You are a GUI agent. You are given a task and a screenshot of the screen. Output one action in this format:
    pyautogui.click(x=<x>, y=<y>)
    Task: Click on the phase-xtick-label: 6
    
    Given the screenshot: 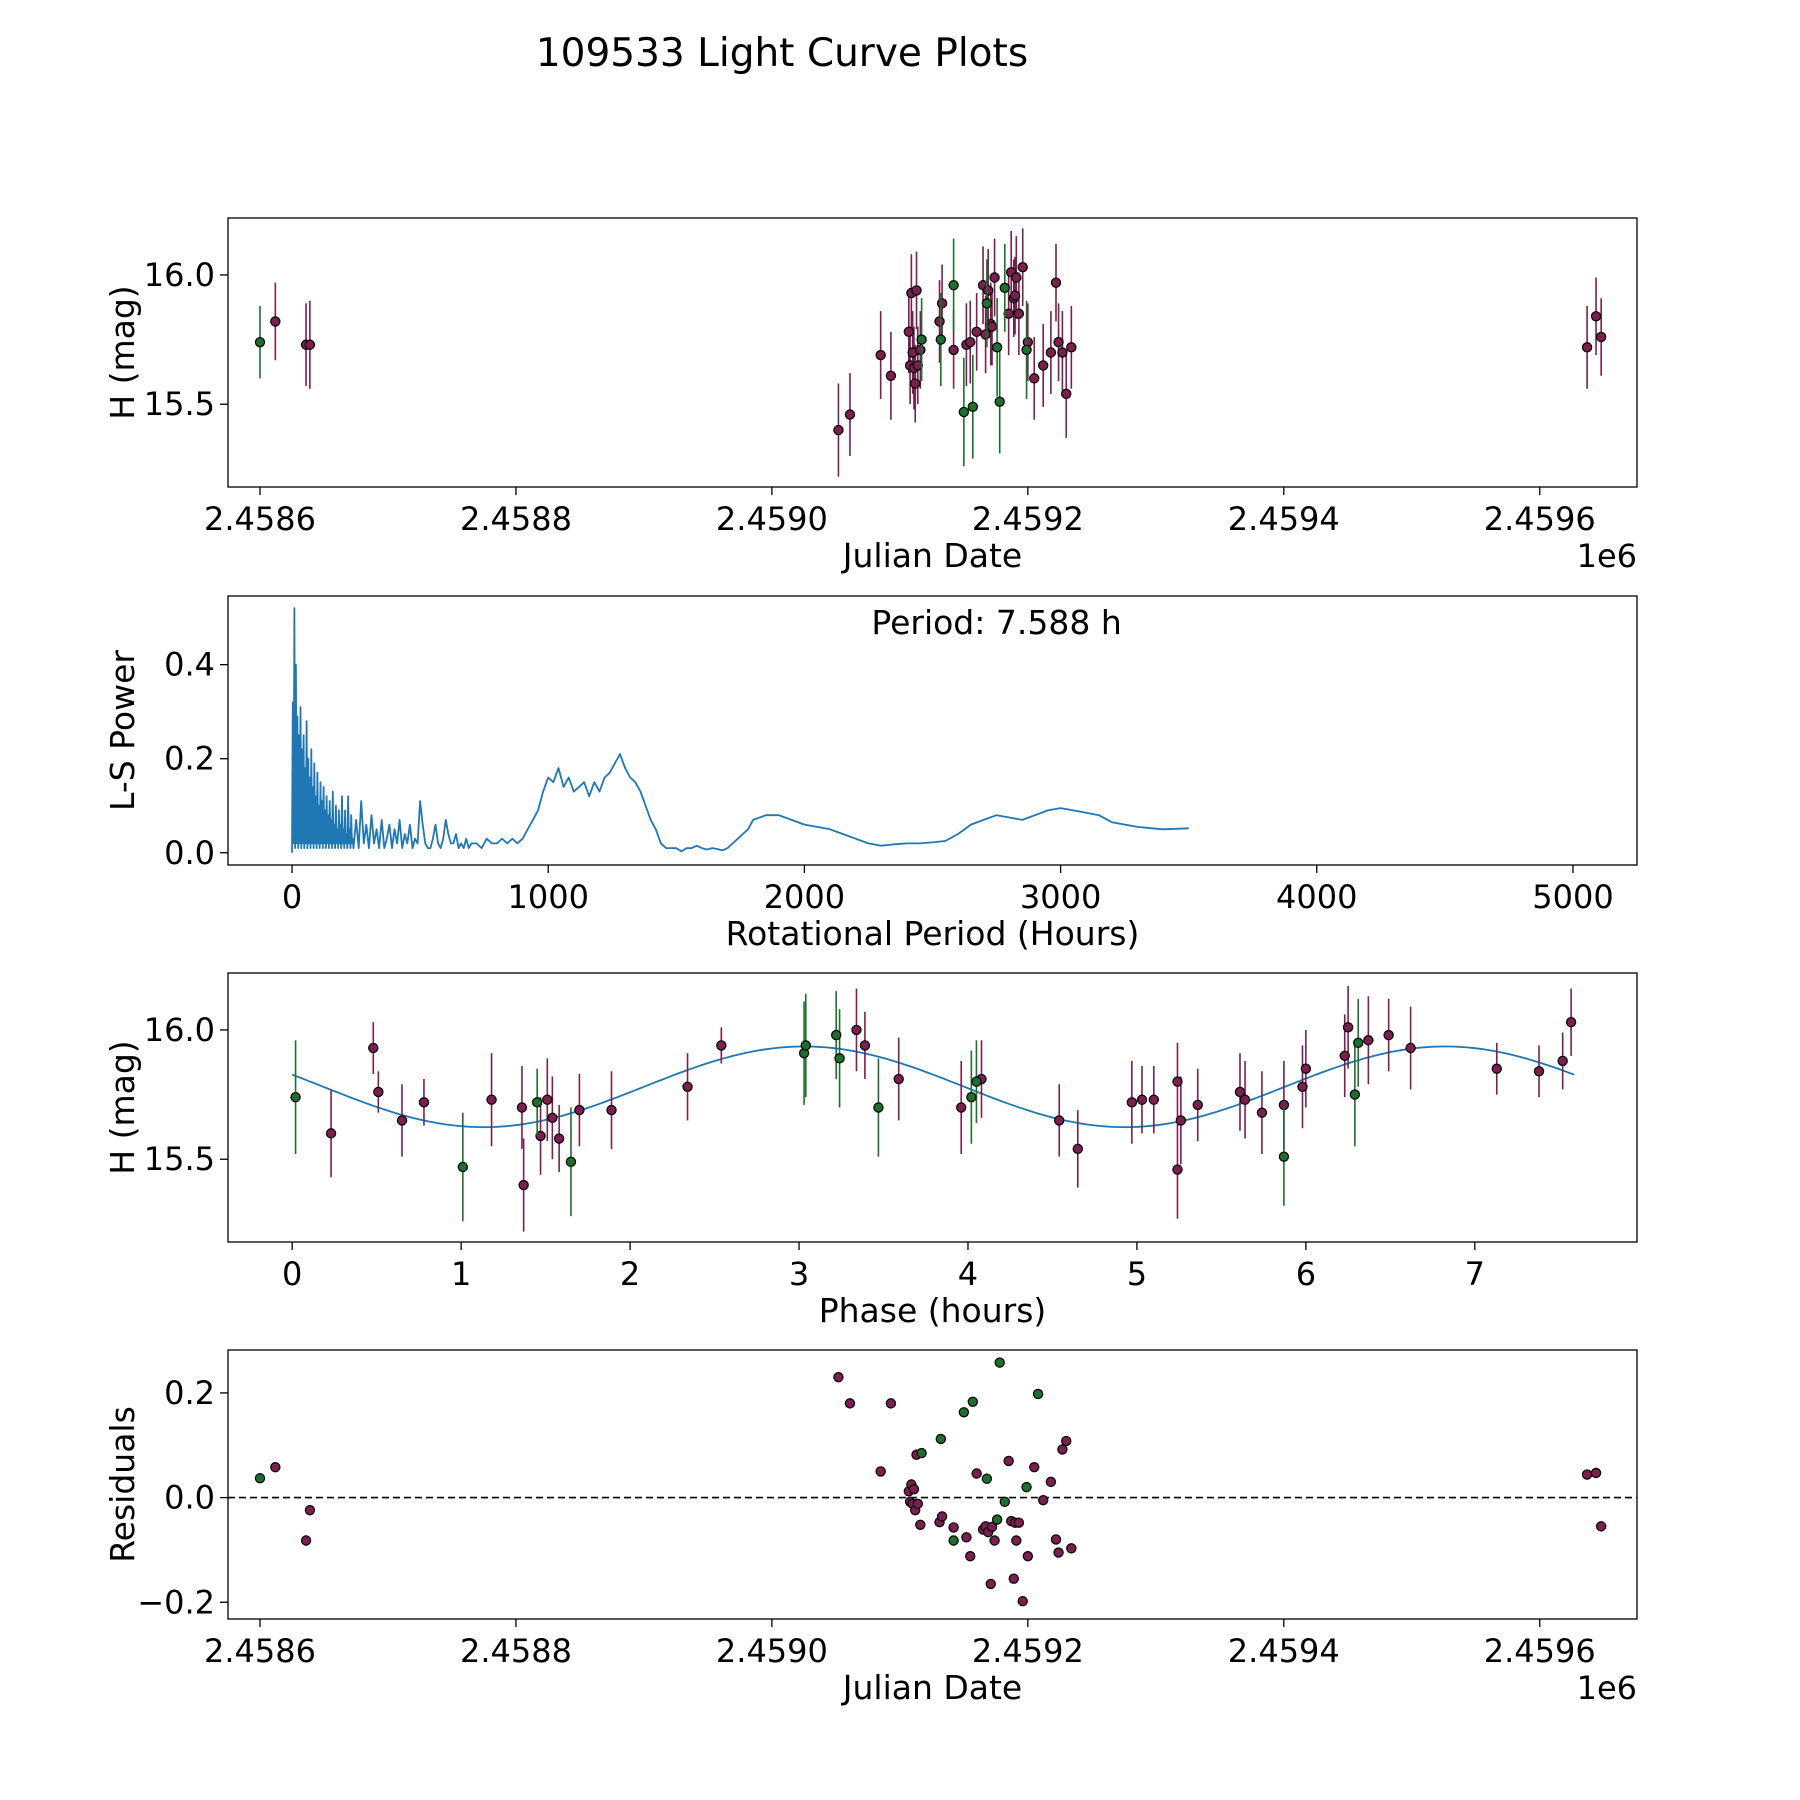 What is the action you would take?
    pyautogui.click(x=1306, y=1274)
    